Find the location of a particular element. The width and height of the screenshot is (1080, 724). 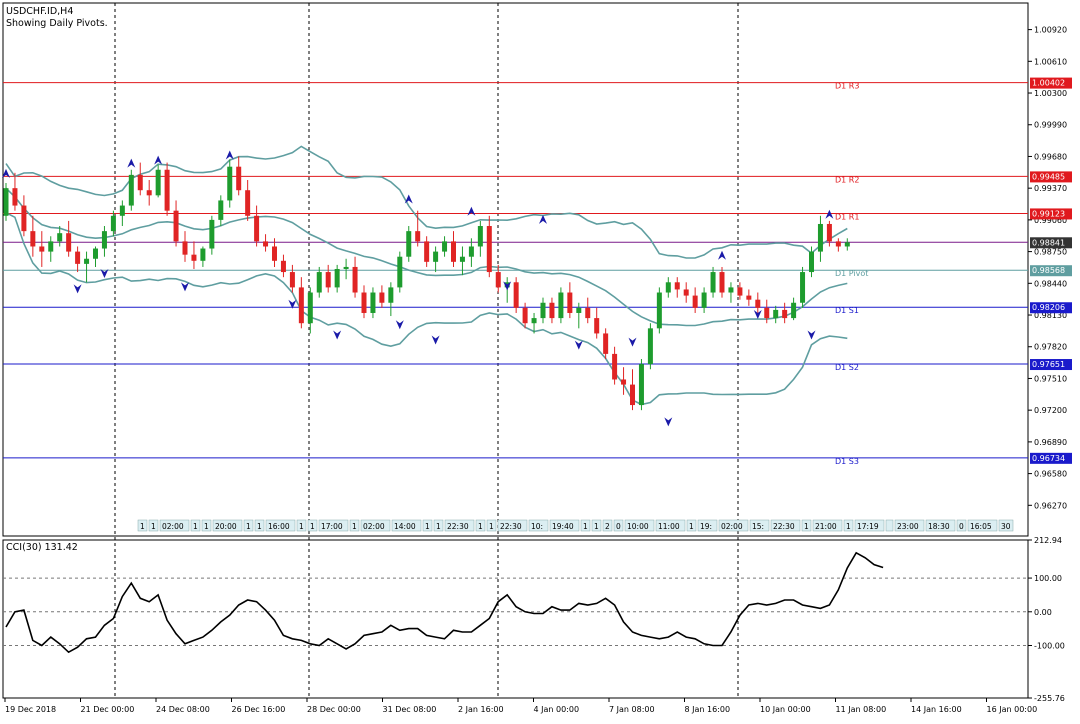

time-axis-label: 14 Jan 16:00 is located at coordinates (936, 709).